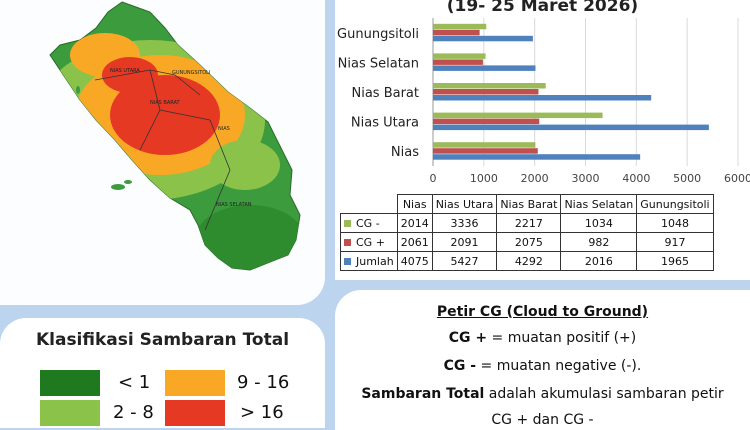 This screenshot has height=430, width=750. Describe the element at coordinates (70, 383) in the screenshot. I see `legend-swatch-lt1` at that location.